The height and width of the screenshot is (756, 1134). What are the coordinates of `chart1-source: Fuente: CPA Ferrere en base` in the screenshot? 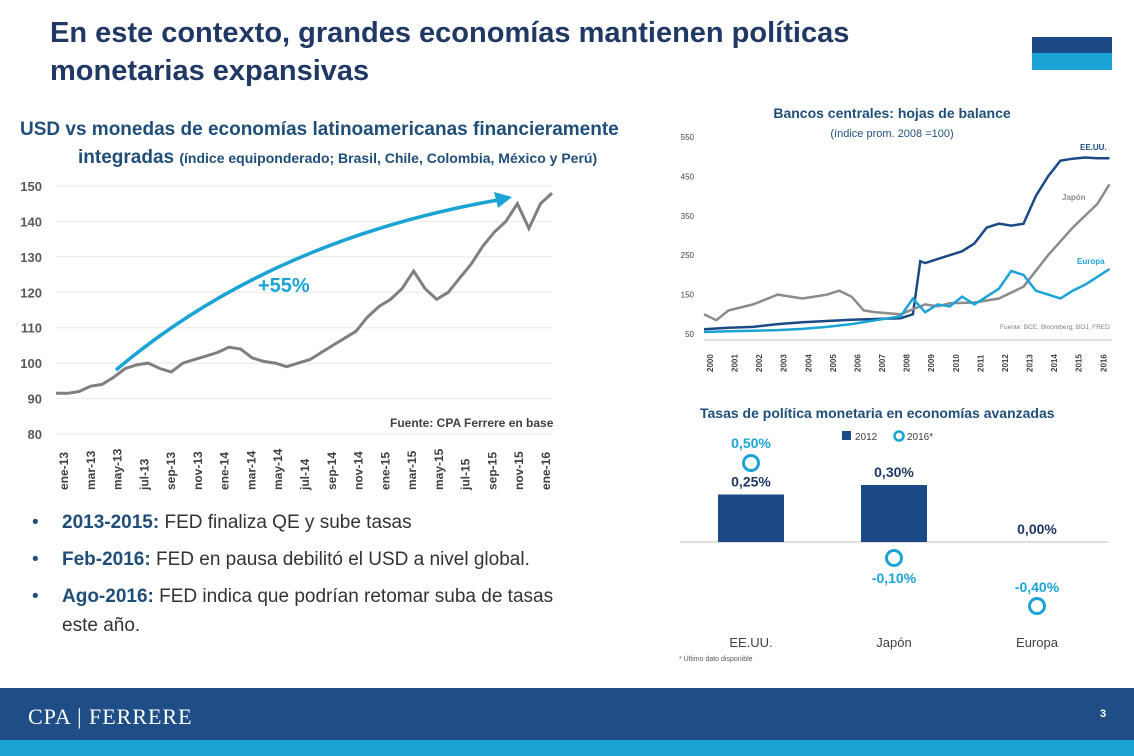 It's located at (472, 423).